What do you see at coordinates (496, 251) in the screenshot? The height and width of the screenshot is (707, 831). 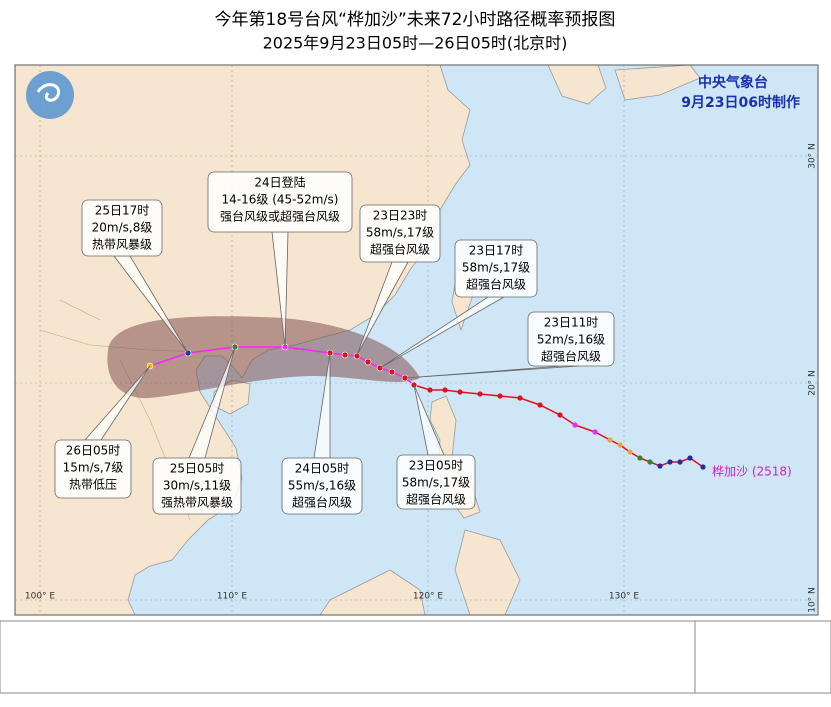 I see `callout-text: 23日17时` at bounding box center [496, 251].